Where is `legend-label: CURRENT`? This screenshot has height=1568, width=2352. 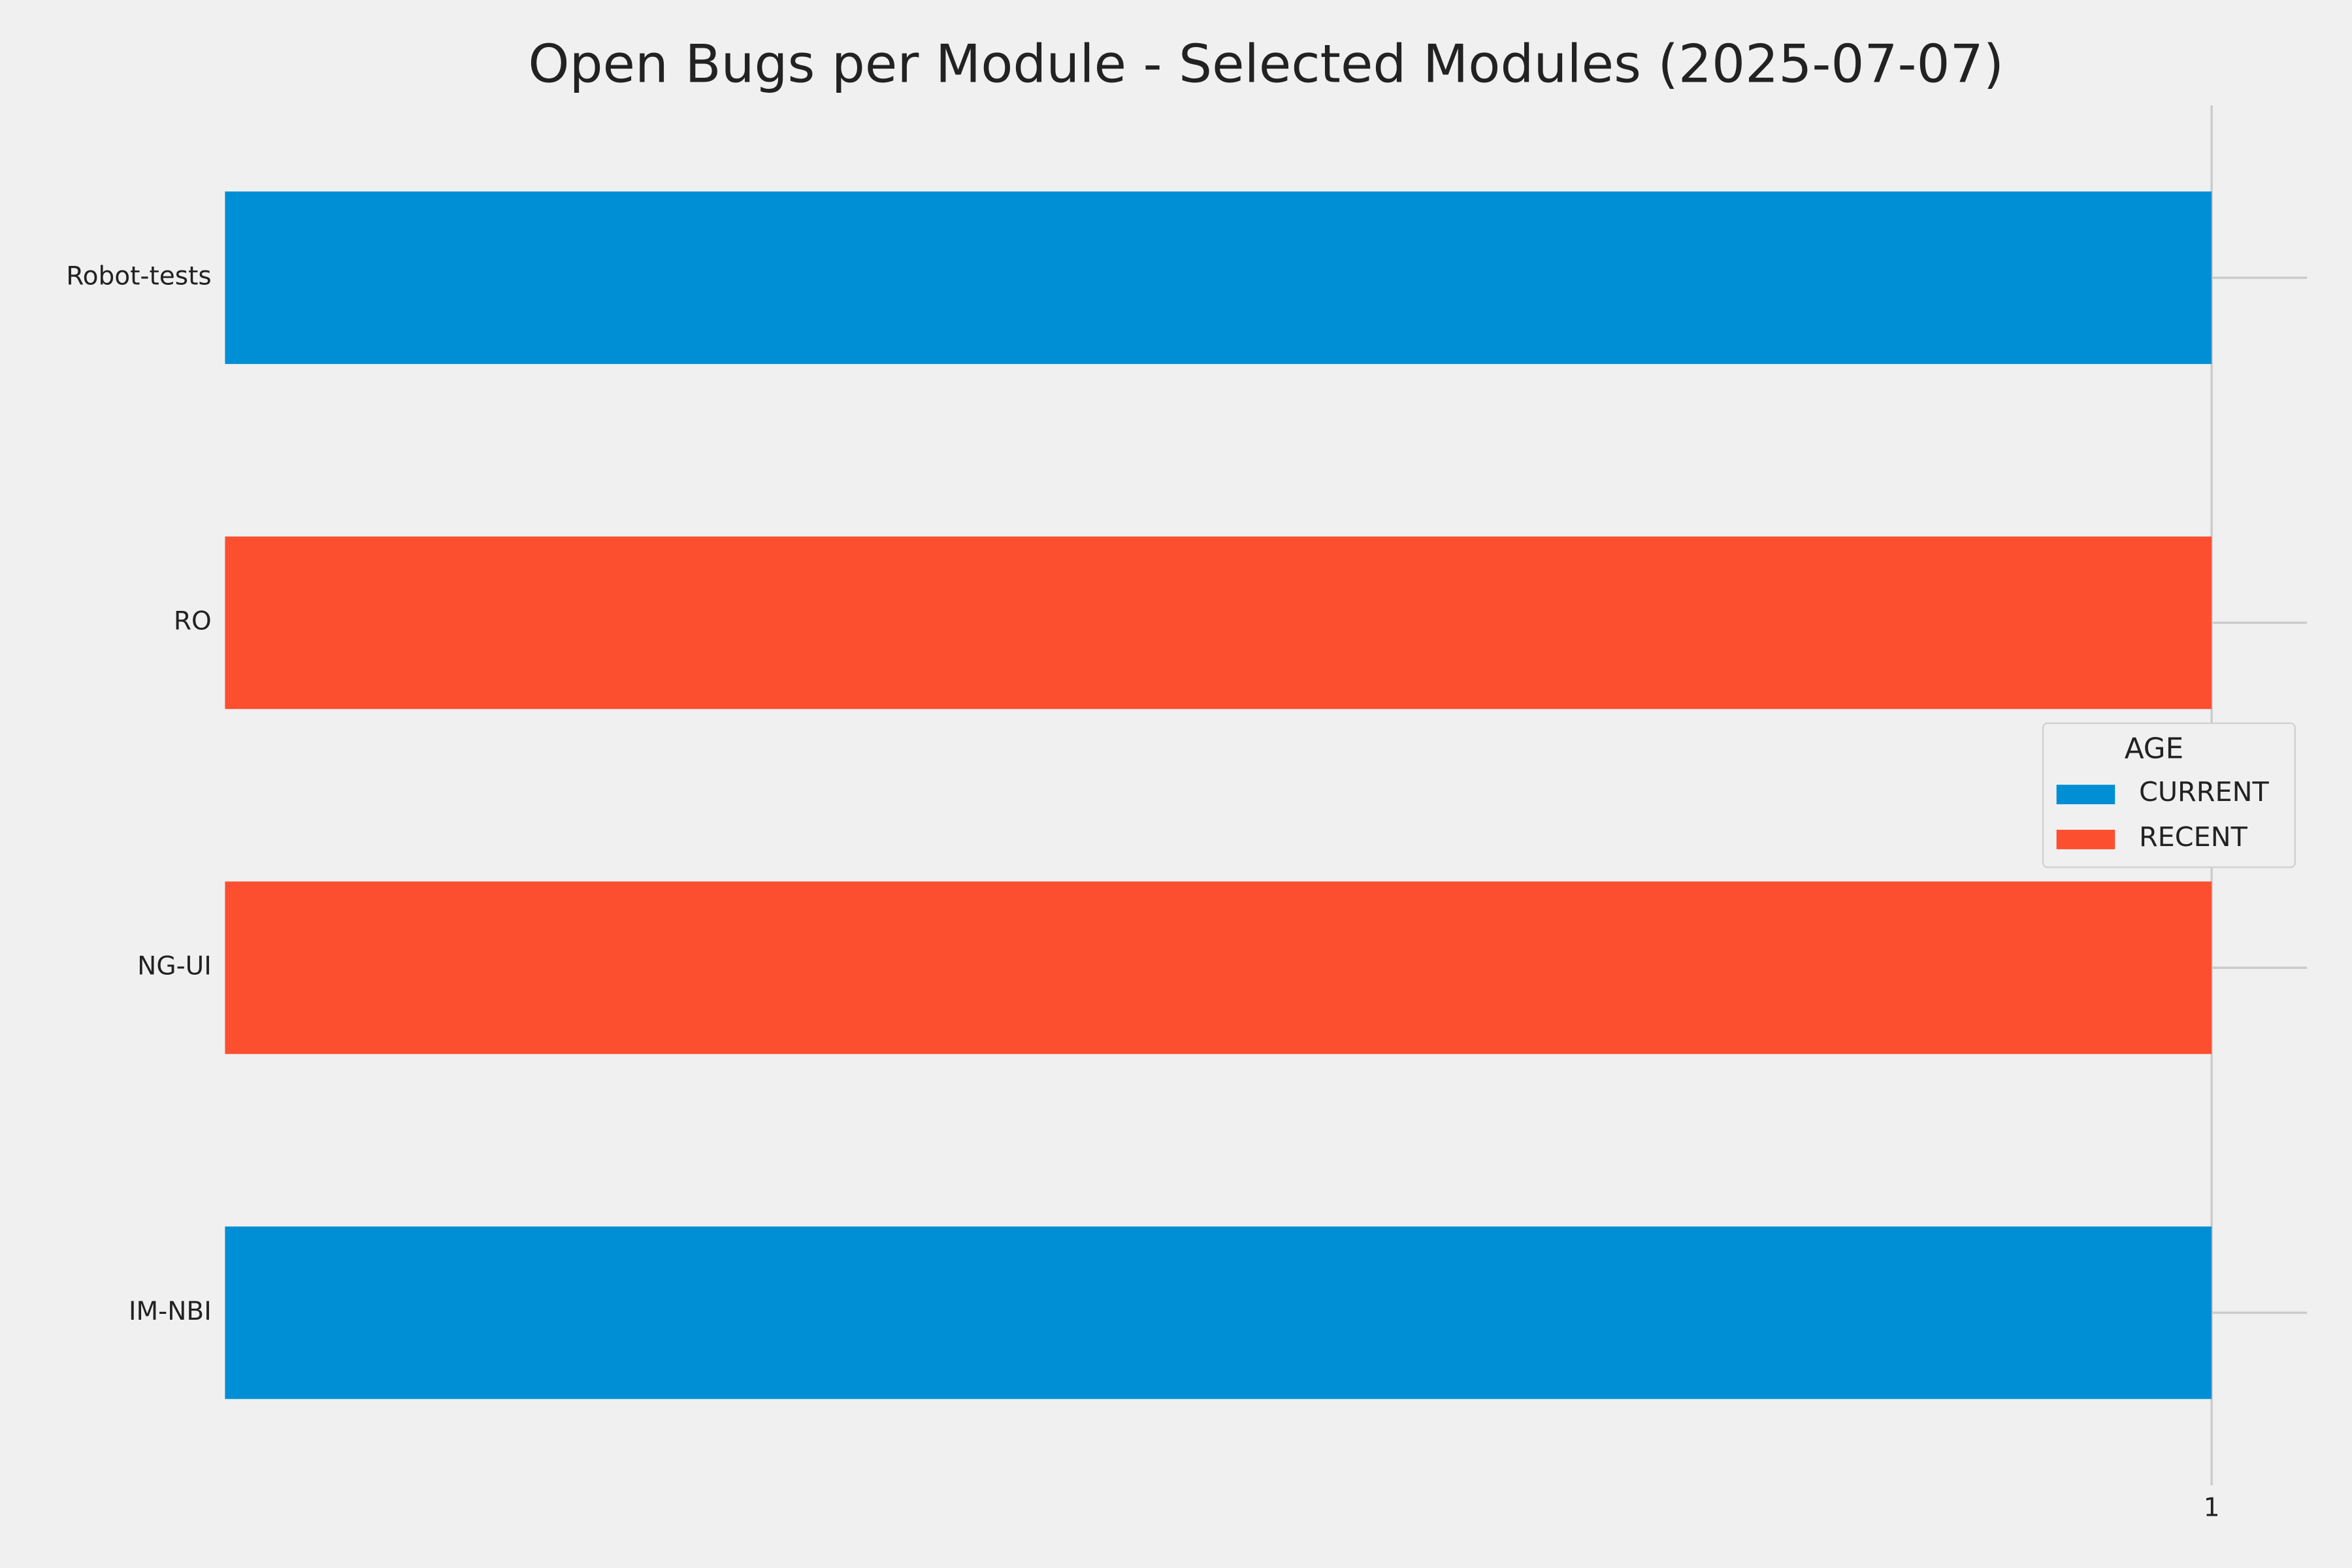 legend-label: CURRENT is located at coordinates (2204, 792).